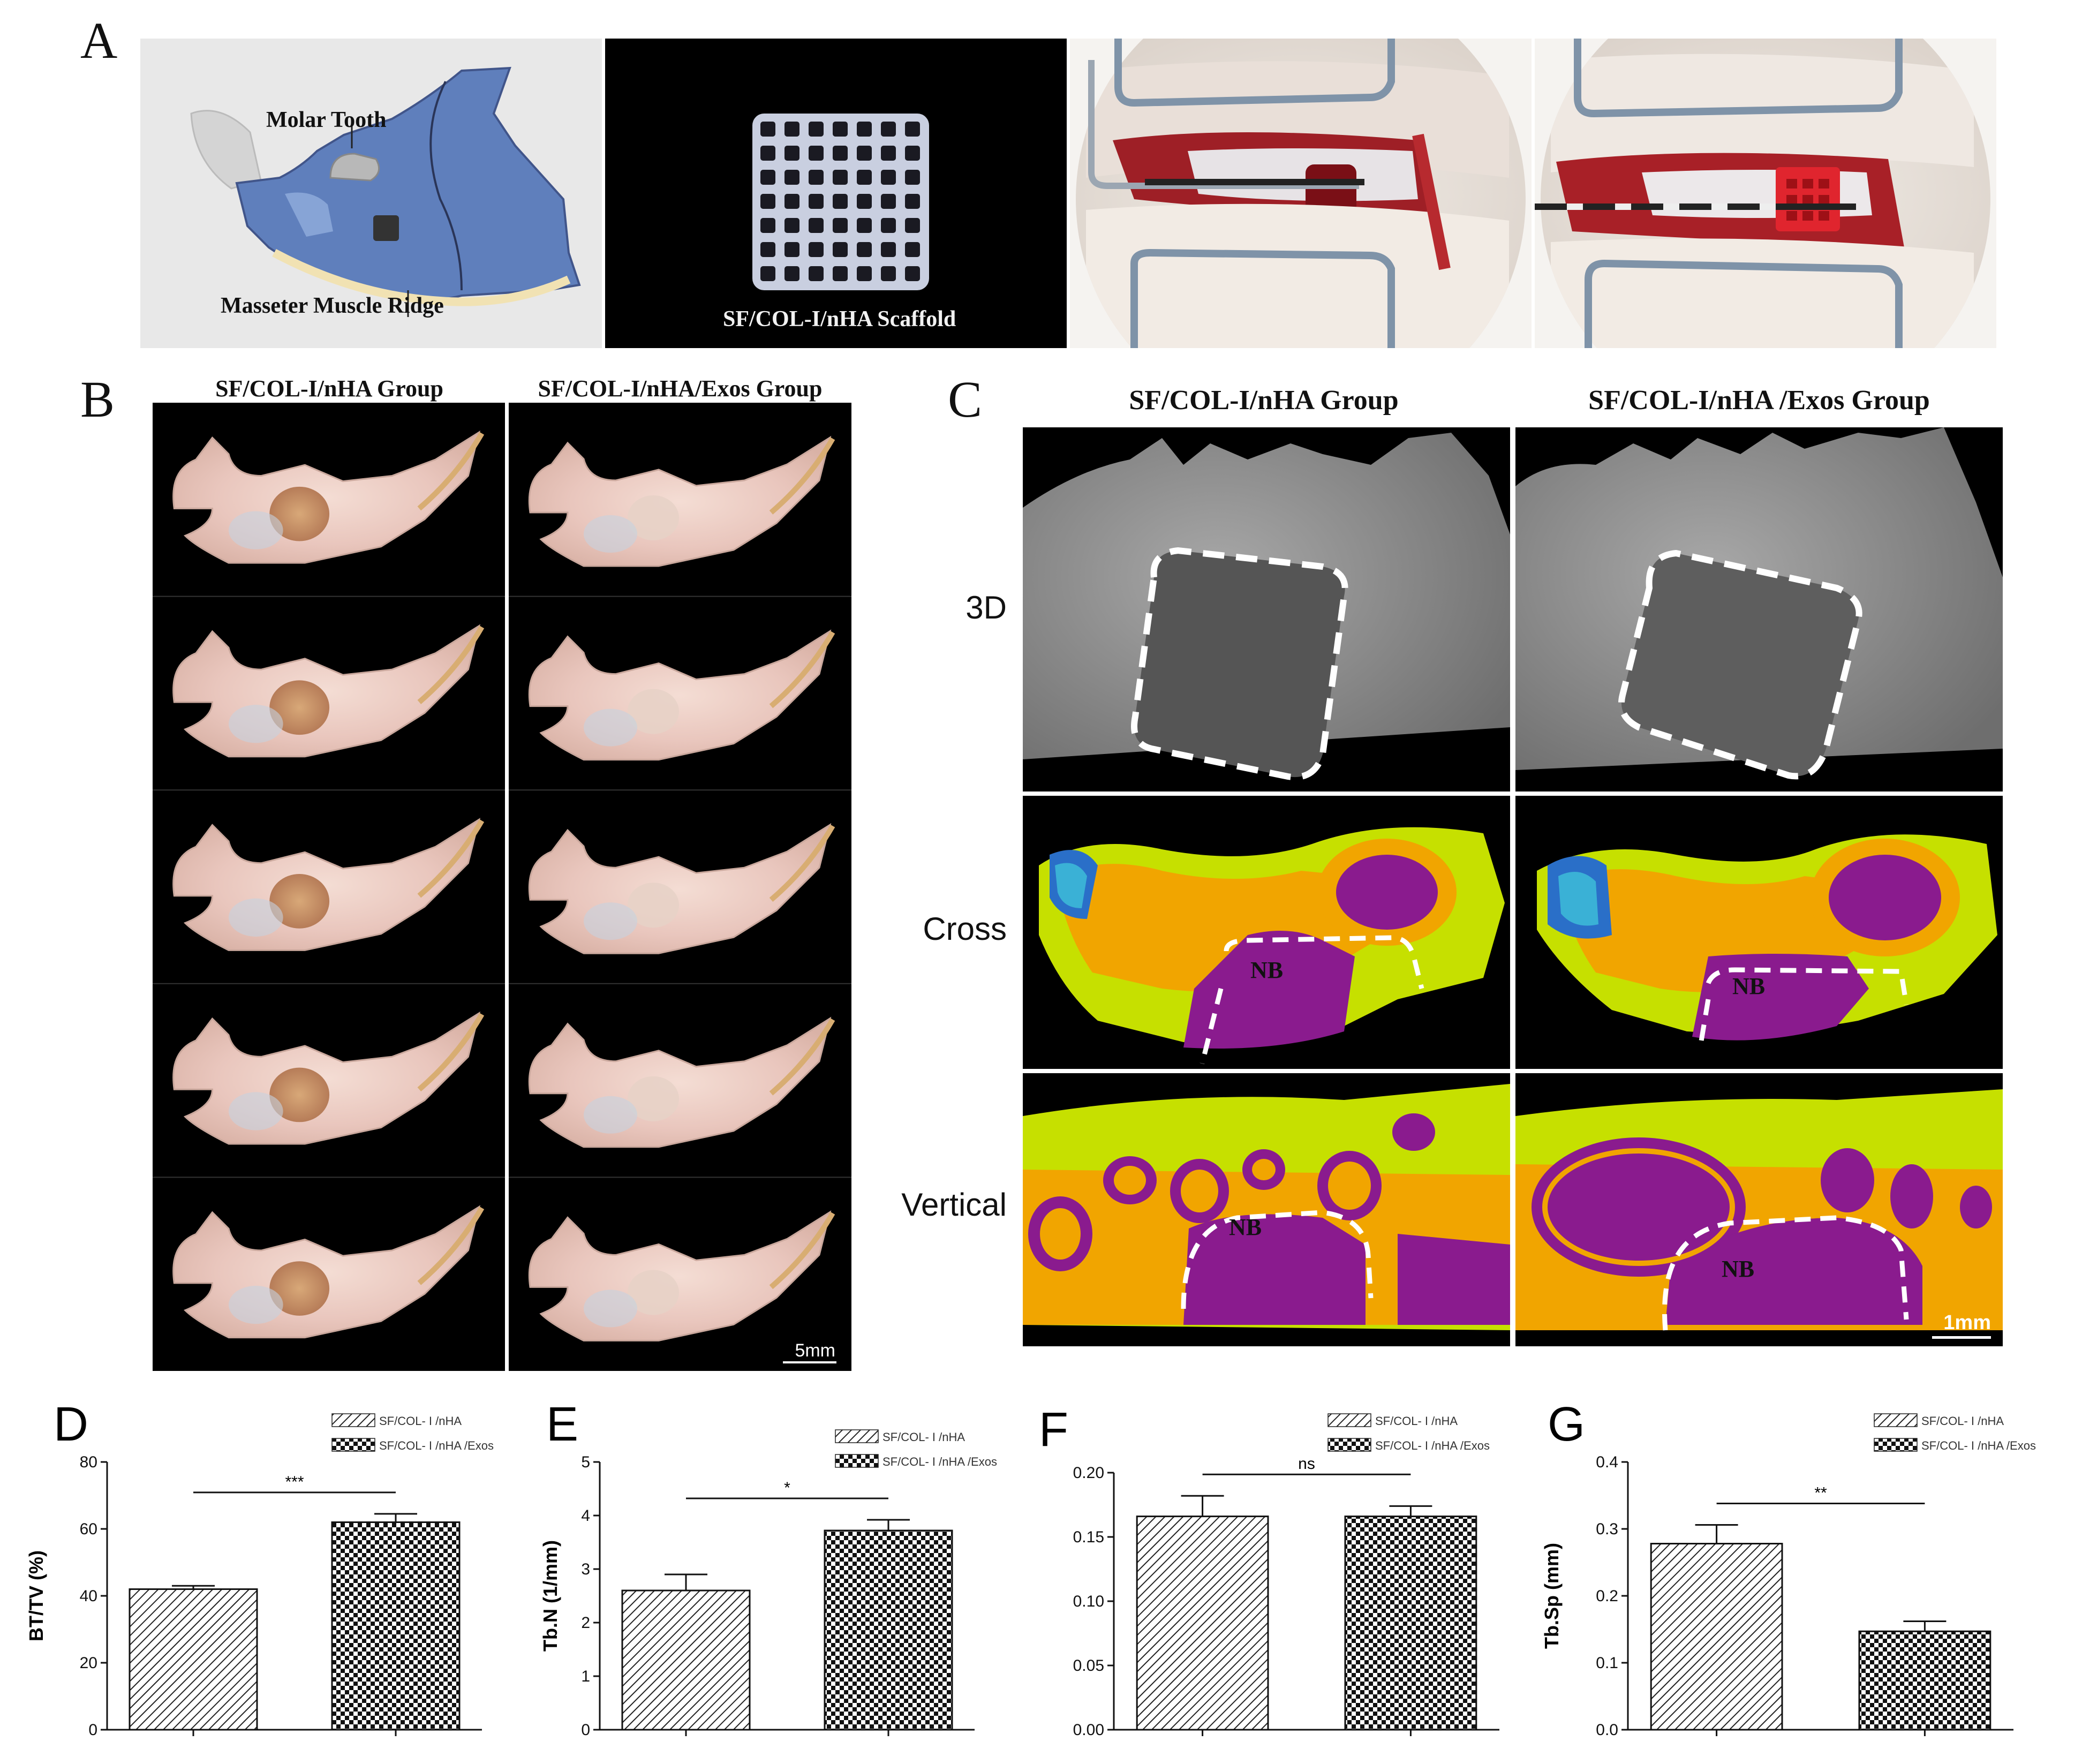 The height and width of the screenshot is (1764, 2082). What do you see at coordinates (585, 1623) in the screenshot?
I see `y-tick-label: 2` at bounding box center [585, 1623].